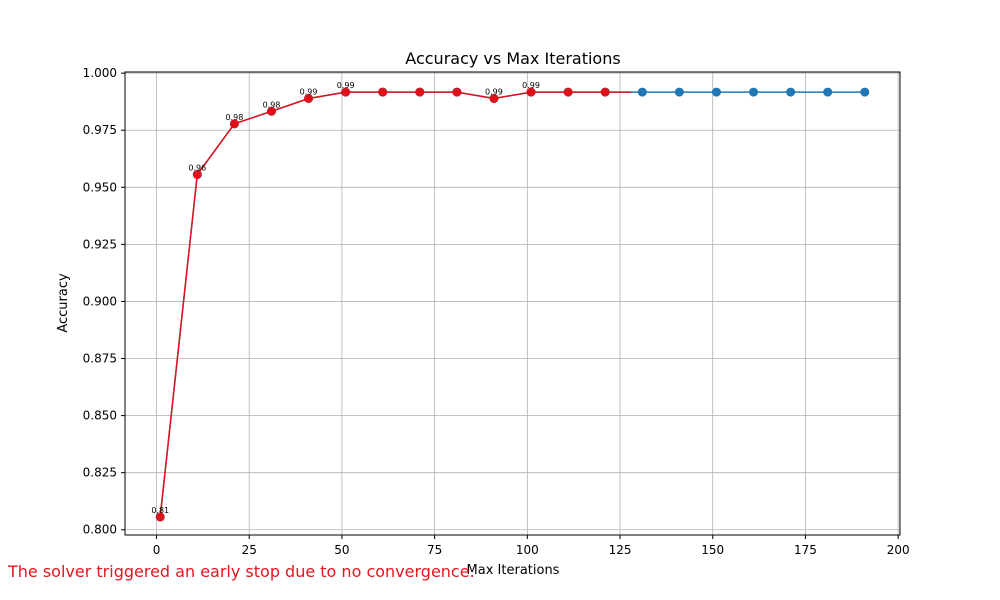  Describe the element at coordinates (513, 570) in the screenshot. I see `x-axis-label: Max Iterations` at that location.